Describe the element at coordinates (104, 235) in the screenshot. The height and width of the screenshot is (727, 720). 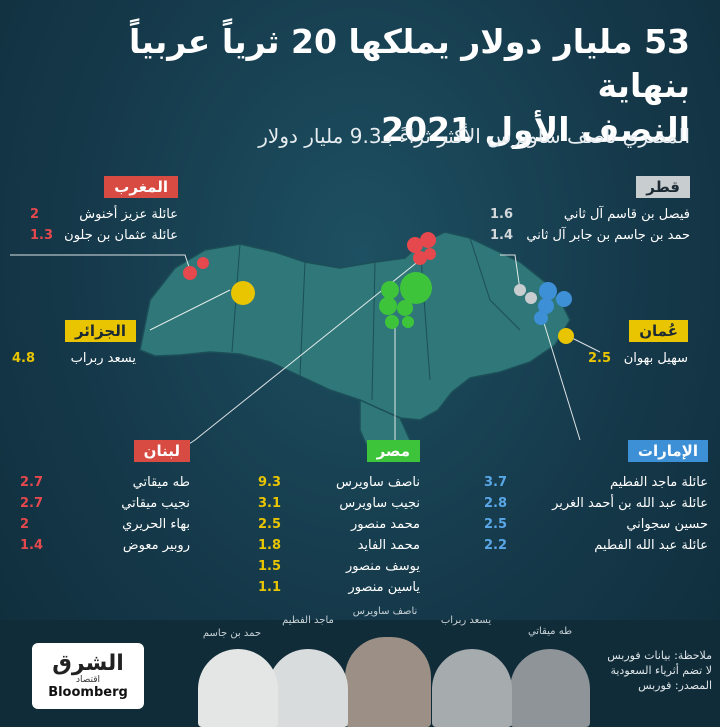
I see `list-item: عائلة عثمان بن جلون 1.3` at that location.